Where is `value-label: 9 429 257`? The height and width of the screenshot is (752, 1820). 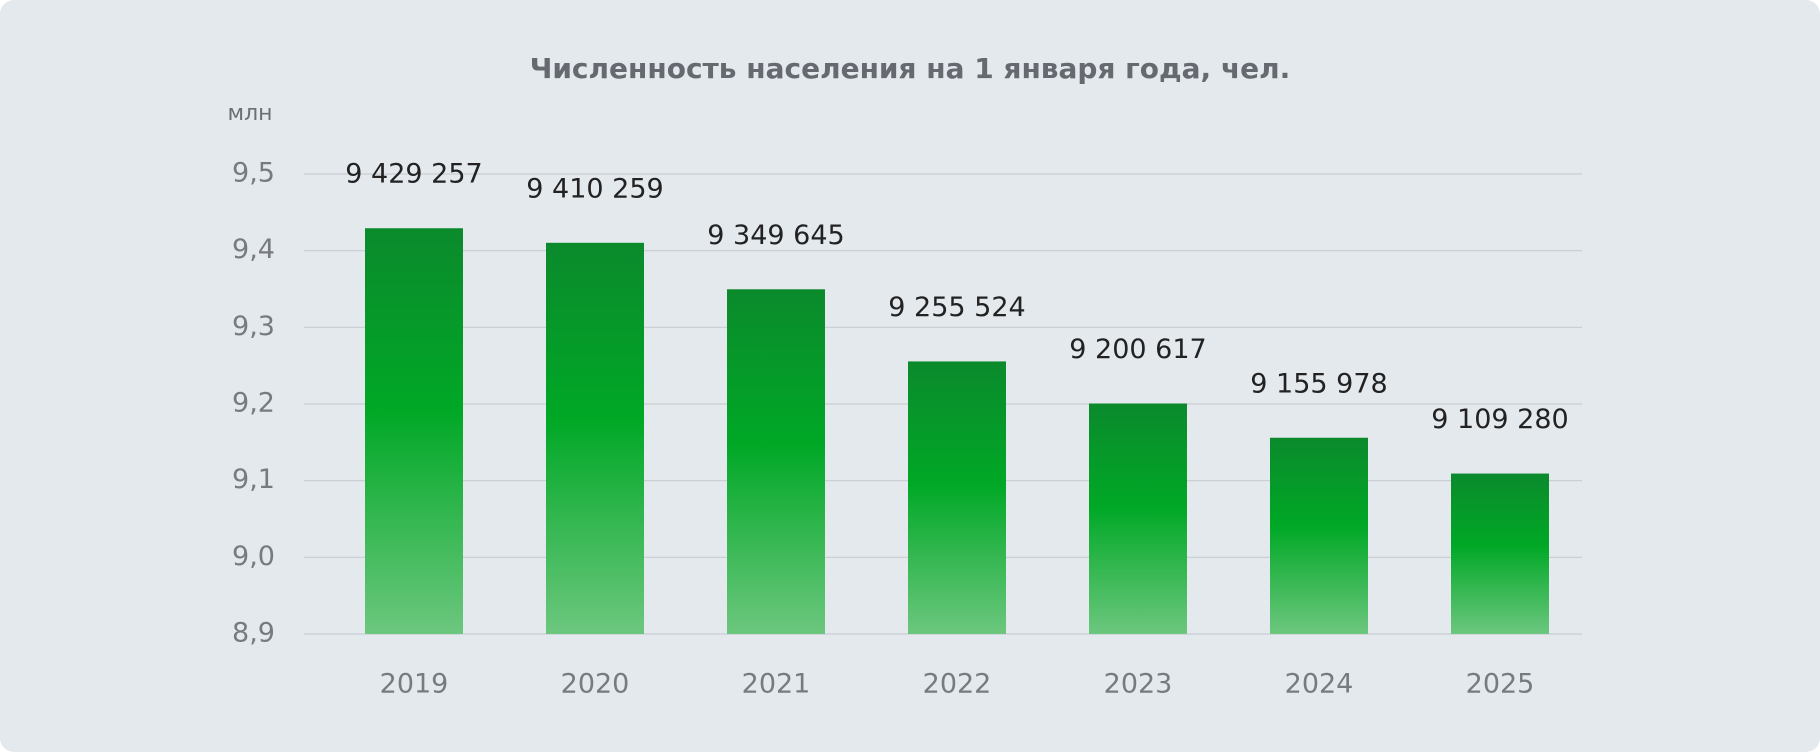 value-label: 9 429 257 is located at coordinates (413, 174).